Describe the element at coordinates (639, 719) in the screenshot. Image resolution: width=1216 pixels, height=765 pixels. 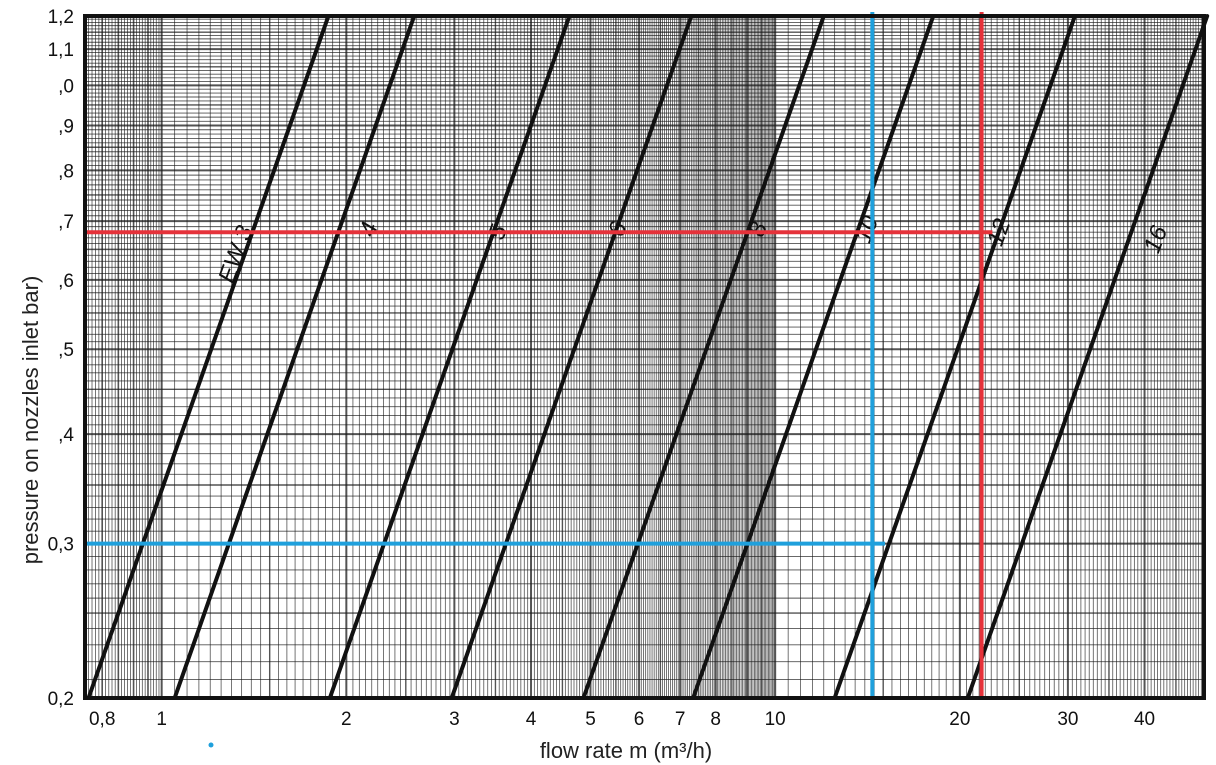
I see `x-tick-label: 6` at that location.